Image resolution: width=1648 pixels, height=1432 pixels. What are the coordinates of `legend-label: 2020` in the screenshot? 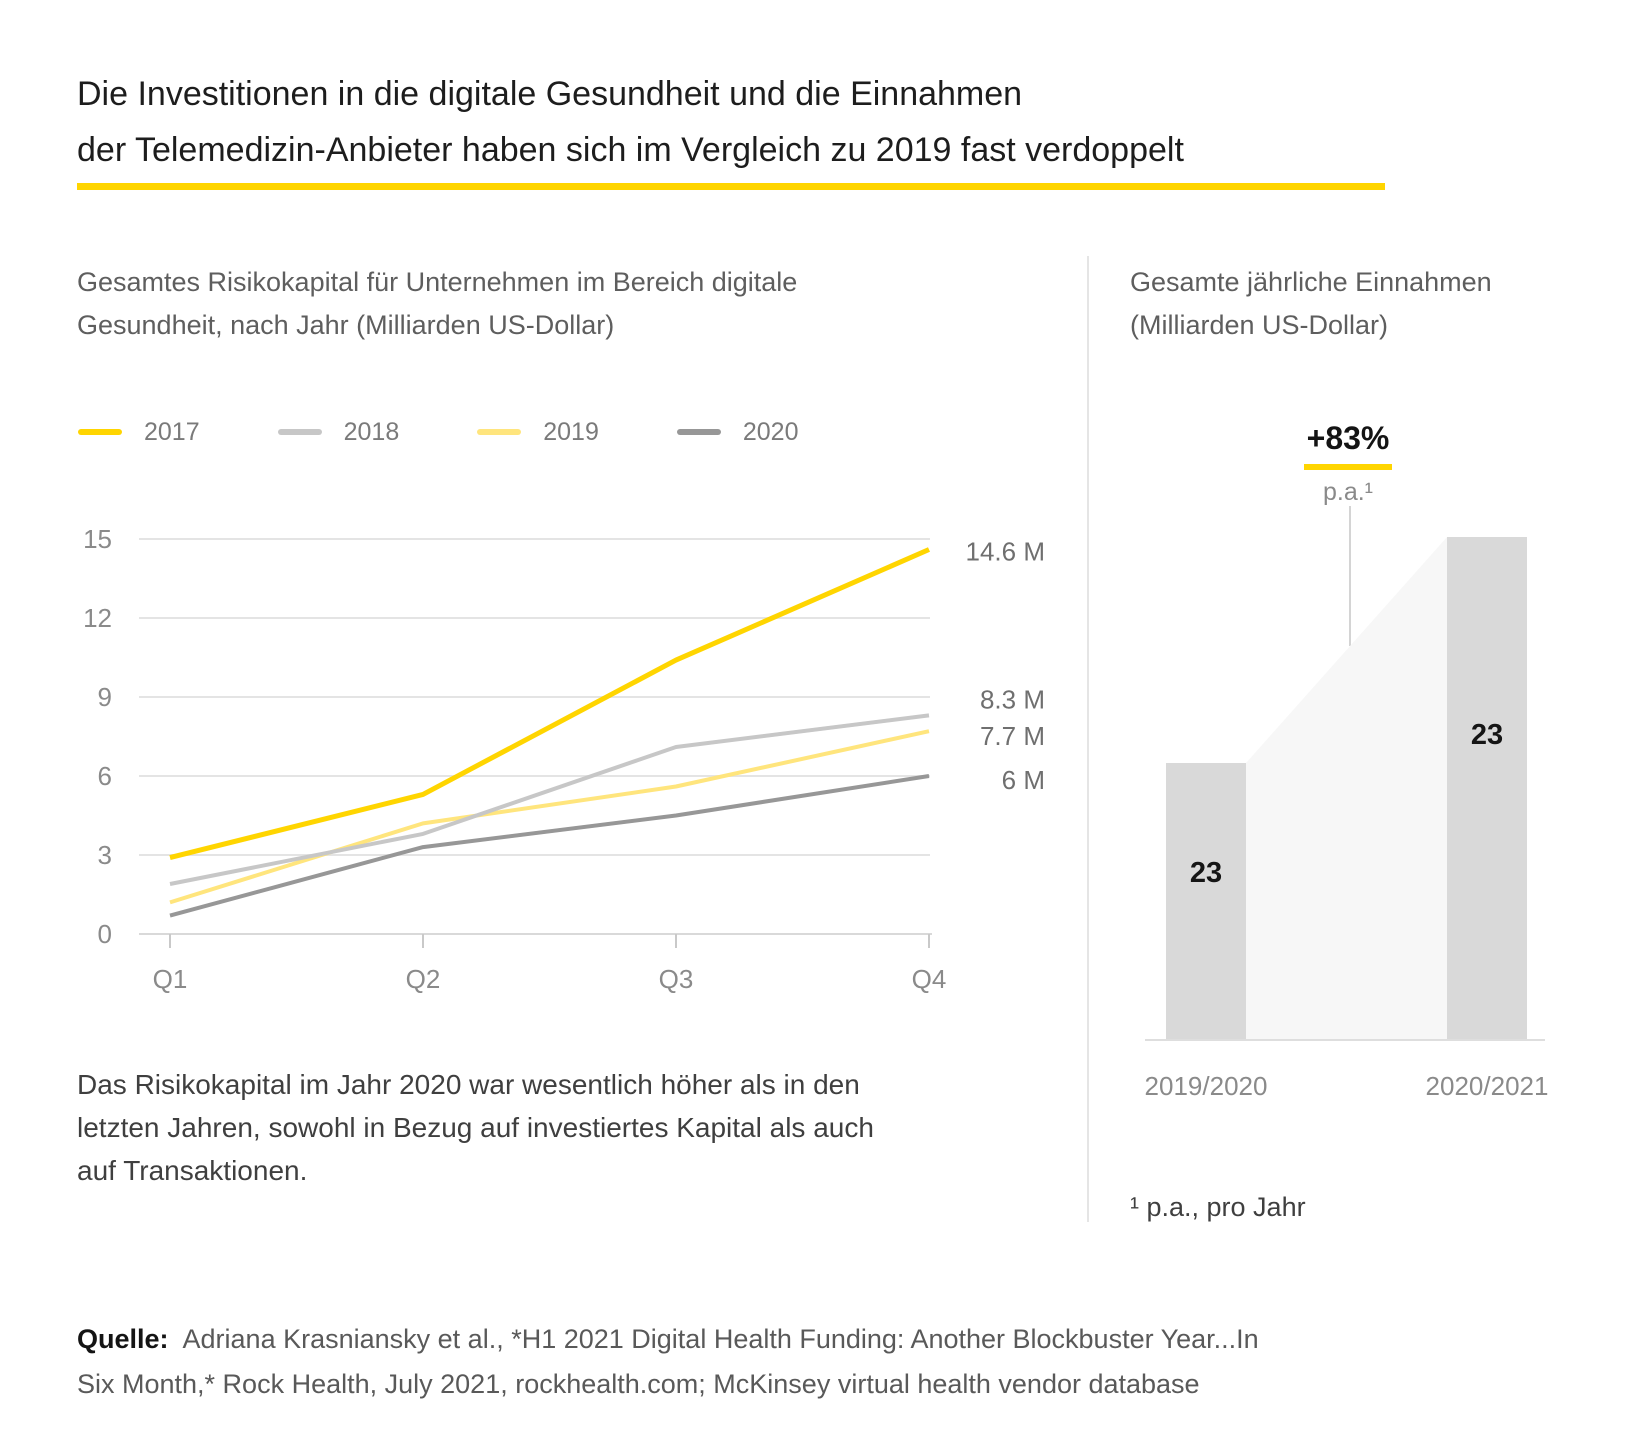 It's located at (770, 431).